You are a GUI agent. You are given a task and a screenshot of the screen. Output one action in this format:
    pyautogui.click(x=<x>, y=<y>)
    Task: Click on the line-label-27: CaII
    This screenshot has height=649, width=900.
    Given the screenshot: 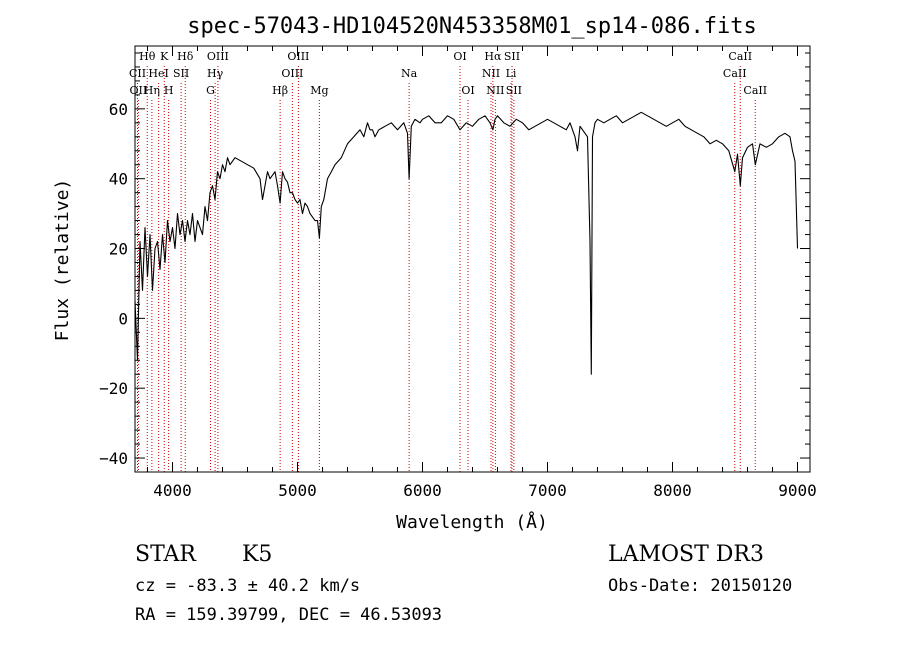 What is the action you would take?
    pyautogui.click(x=755, y=90)
    